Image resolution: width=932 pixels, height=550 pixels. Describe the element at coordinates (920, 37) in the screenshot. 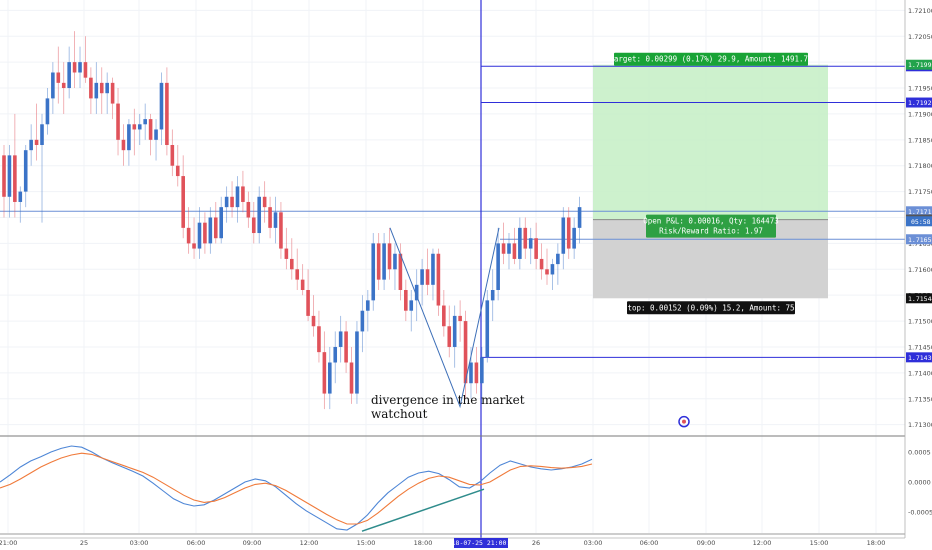

I see `price-tick-label: 1.72050` at that location.